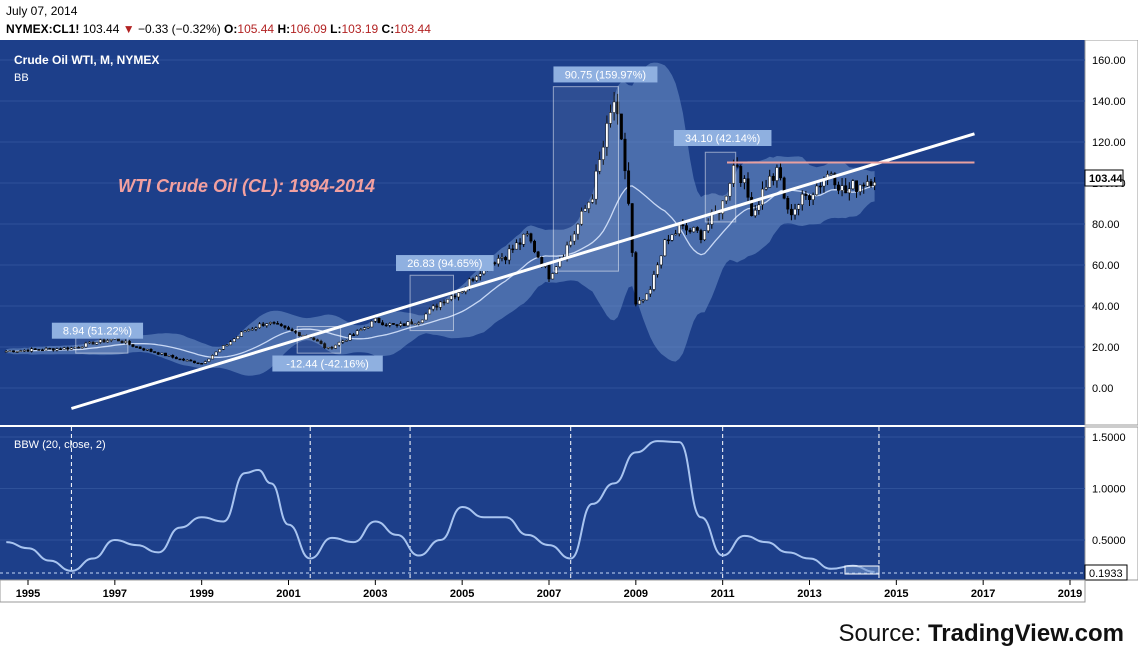  Describe the element at coordinates (1106, 225) in the screenshot. I see `price-tick-label: 80.00` at that location.